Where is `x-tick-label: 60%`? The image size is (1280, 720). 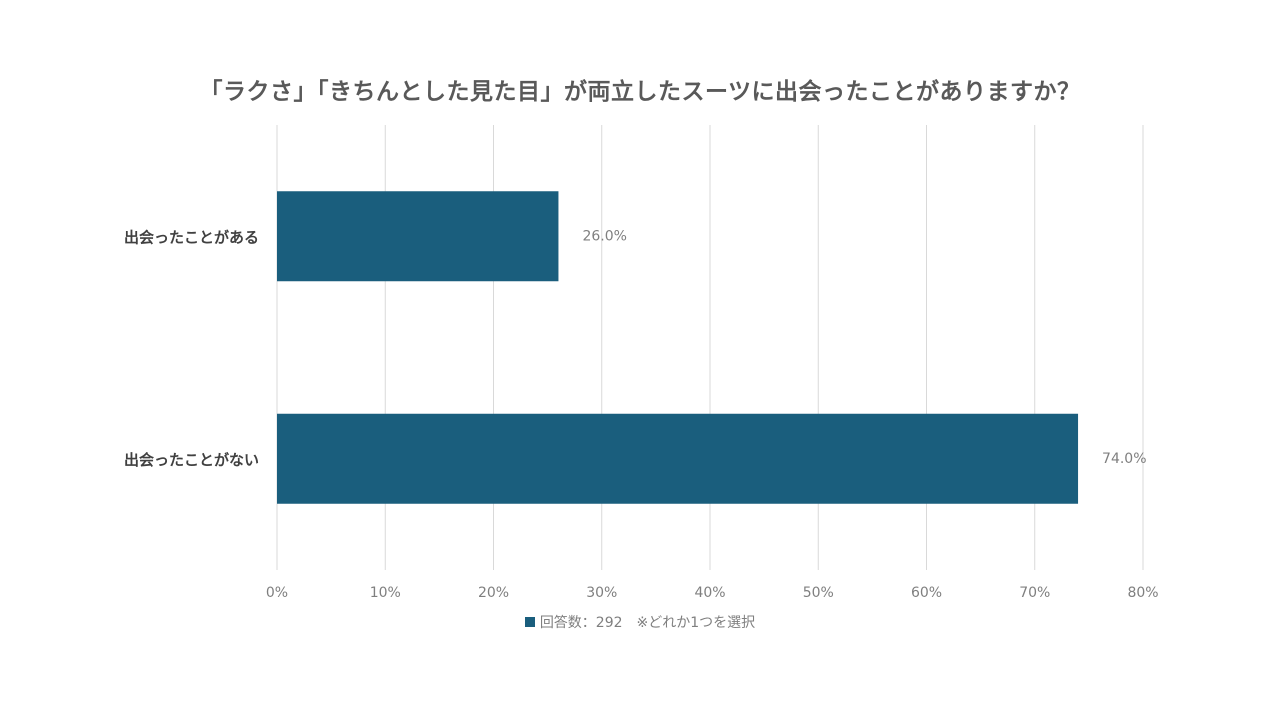 x-tick-label: 60% is located at coordinates (926, 593).